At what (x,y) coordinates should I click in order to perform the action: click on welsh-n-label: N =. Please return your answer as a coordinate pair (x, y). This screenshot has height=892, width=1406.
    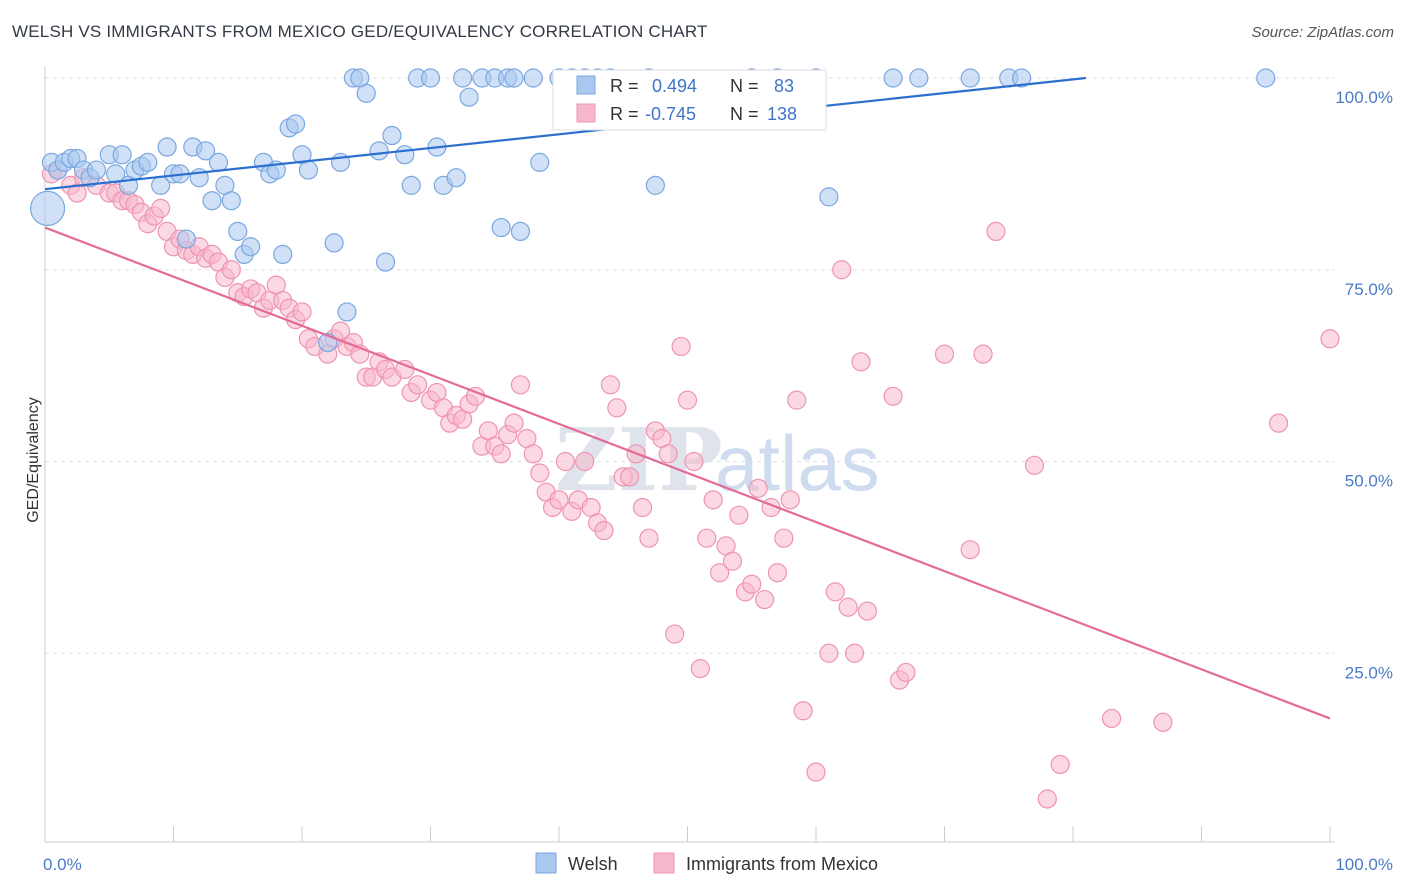
    Looking at the image, I should click on (744, 86).